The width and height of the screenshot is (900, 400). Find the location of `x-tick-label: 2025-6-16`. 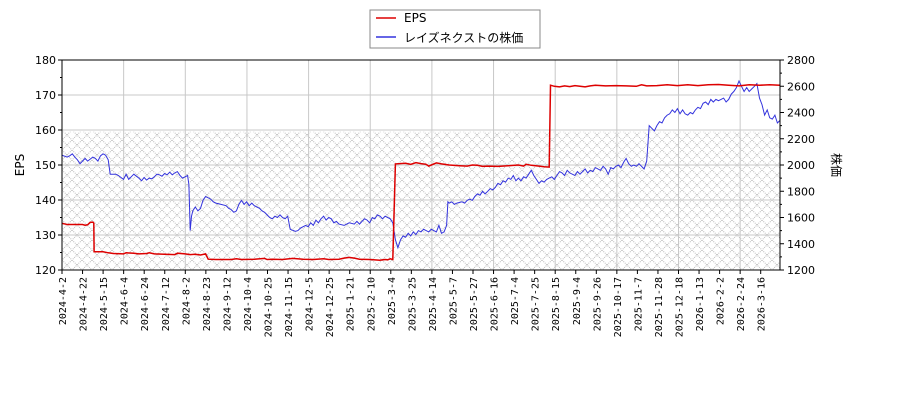

x-tick-label: 2025-6-16 is located at coordinates (495, 304).